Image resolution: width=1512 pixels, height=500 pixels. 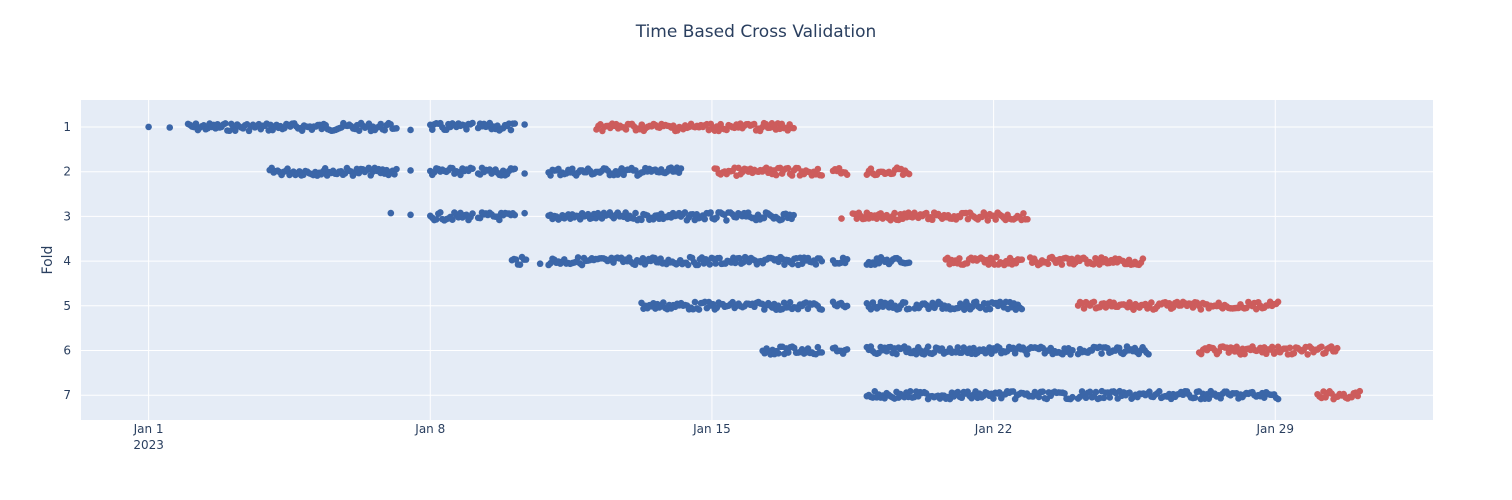 I want to click on x-tick-label: Jan 22, so click(x=993, y=429).